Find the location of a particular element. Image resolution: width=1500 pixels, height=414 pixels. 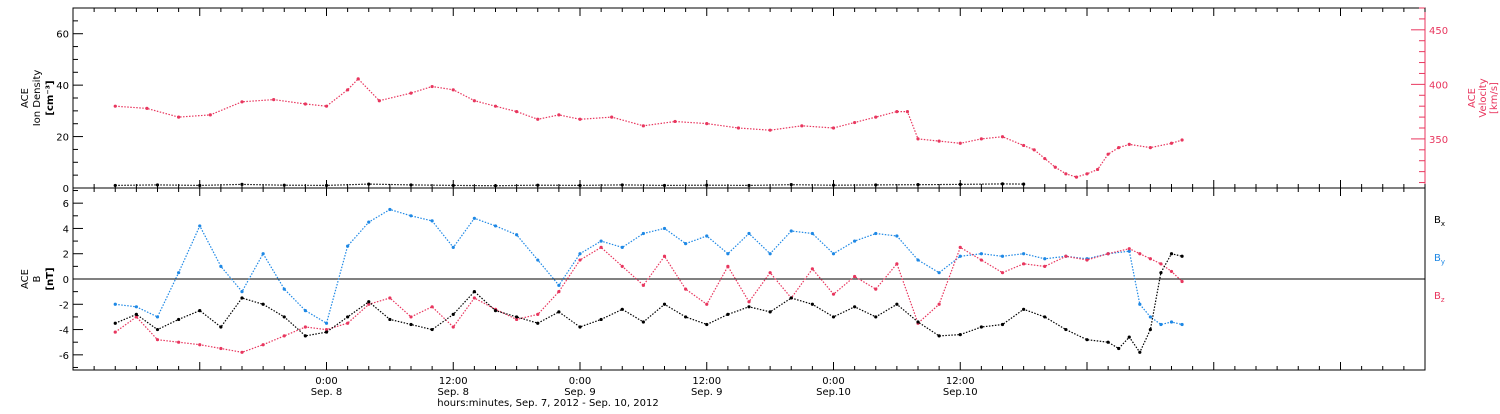

legend-bx: Bx is located at coordinates (1439, 221).